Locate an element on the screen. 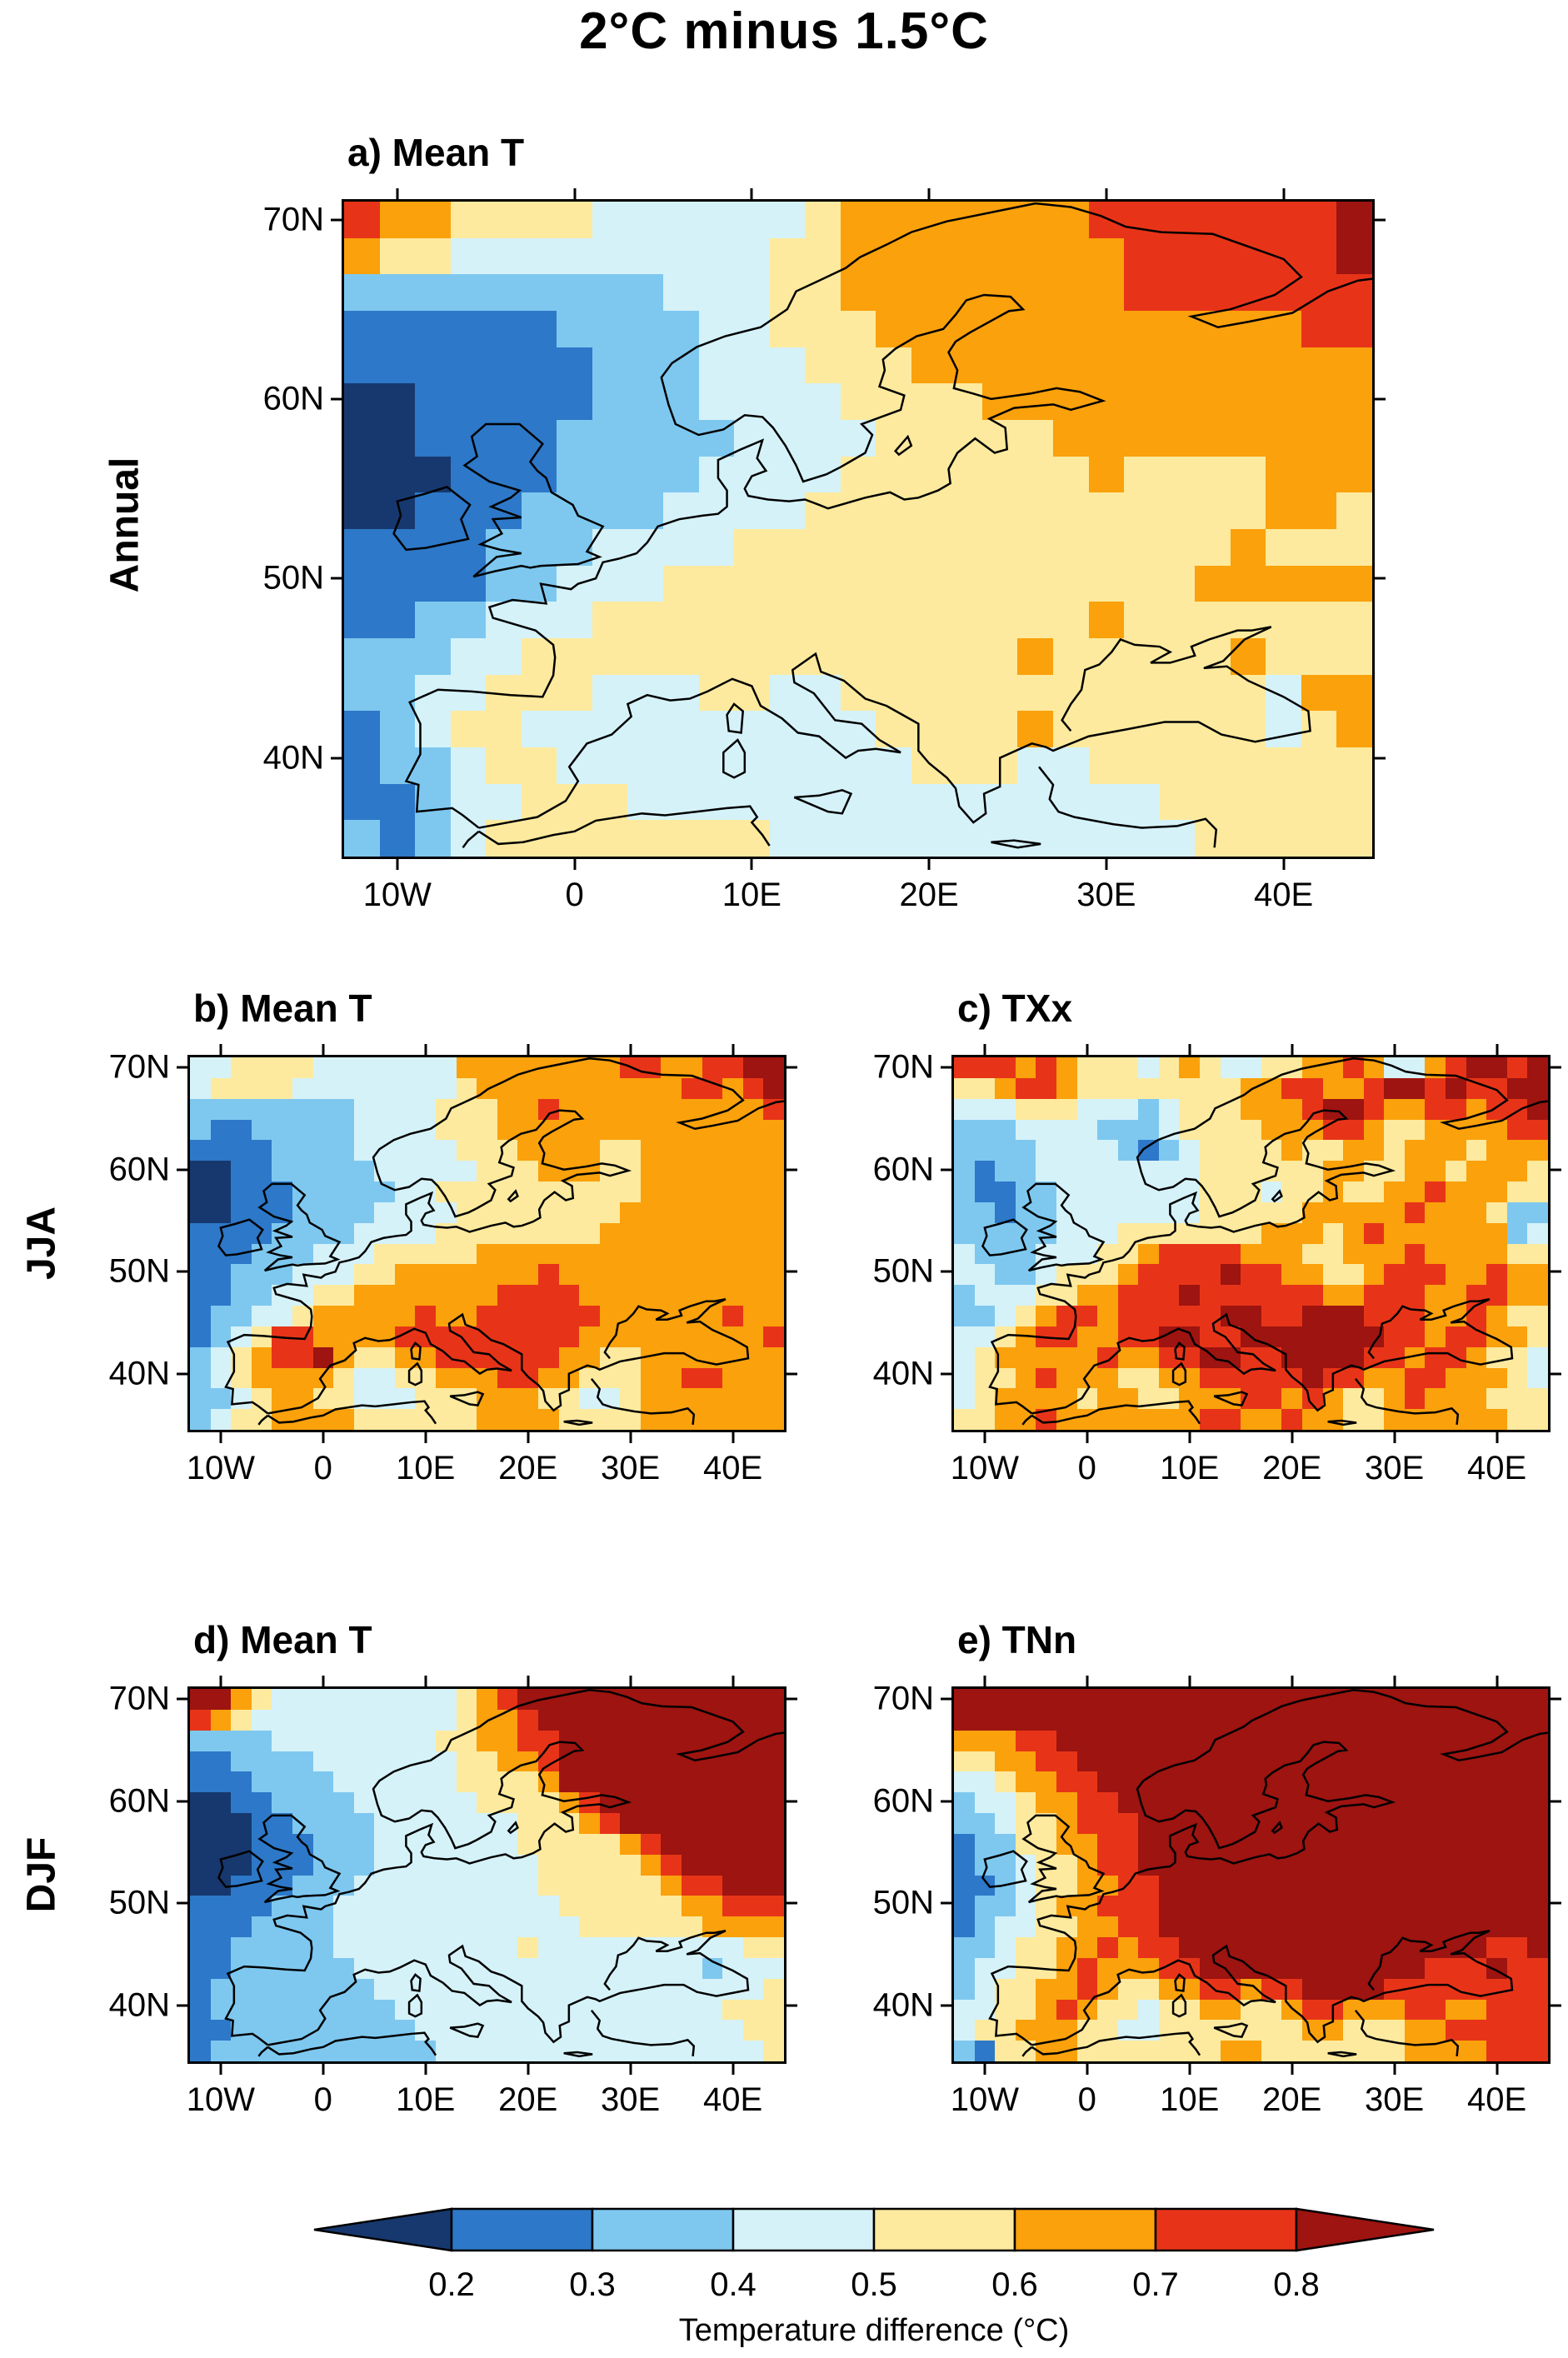  lat-tick-label: 40N is located at coordinates (293, 758).